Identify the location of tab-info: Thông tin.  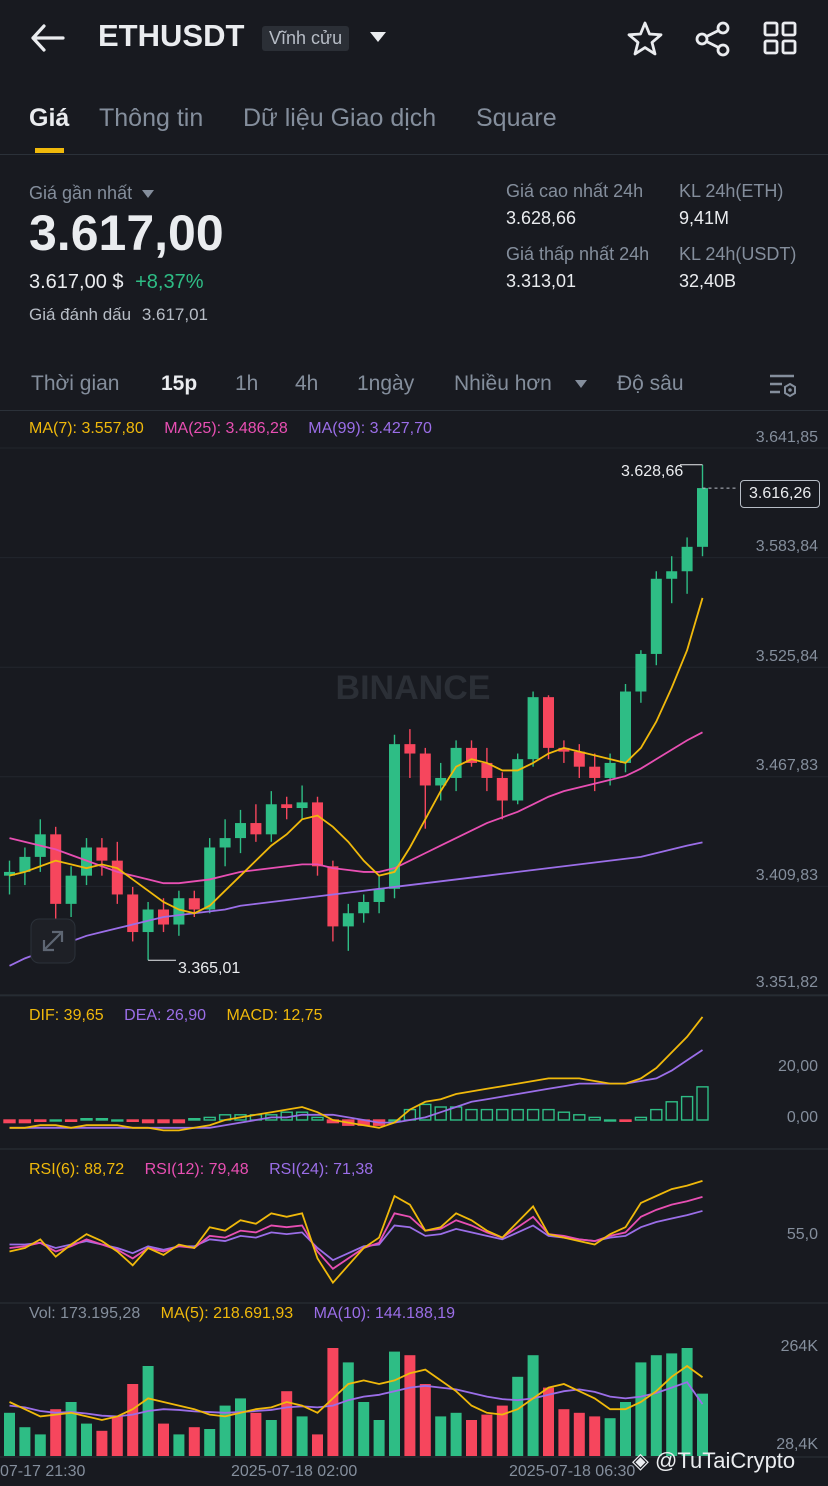
(151, 118).